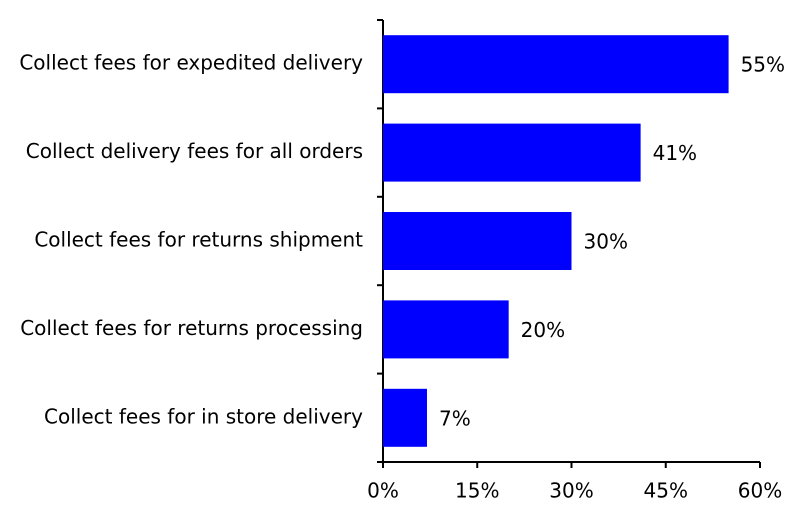 The image size is (810, 517). What do you see at coordinates (191, 63) in the screenshot?
I see `y-tick-label: Collect fees for expedited delivery` at bounding box center [191, 63].